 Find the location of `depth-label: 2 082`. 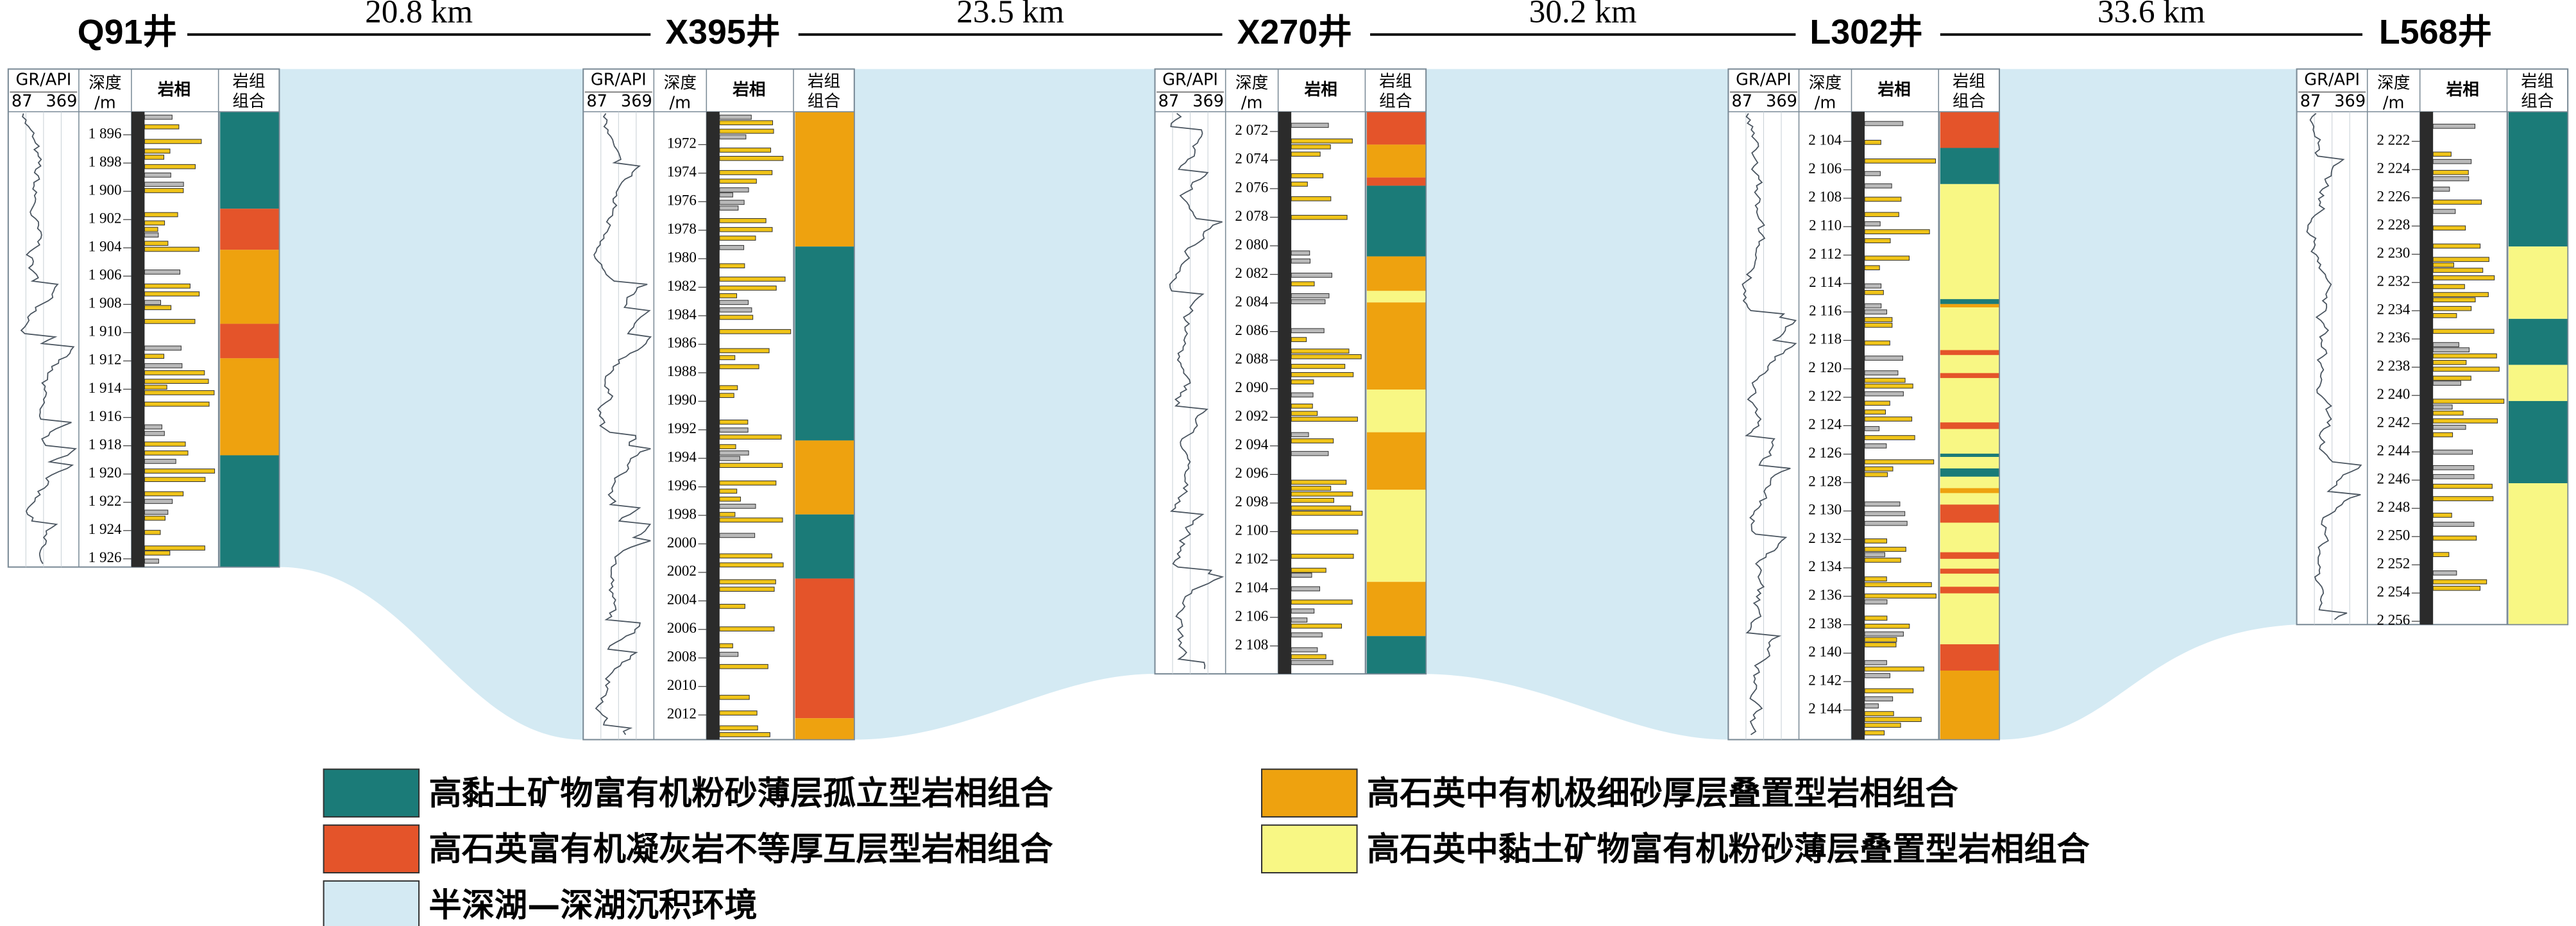

depth-label: 2 082 is located at coordinates (1251, 272).